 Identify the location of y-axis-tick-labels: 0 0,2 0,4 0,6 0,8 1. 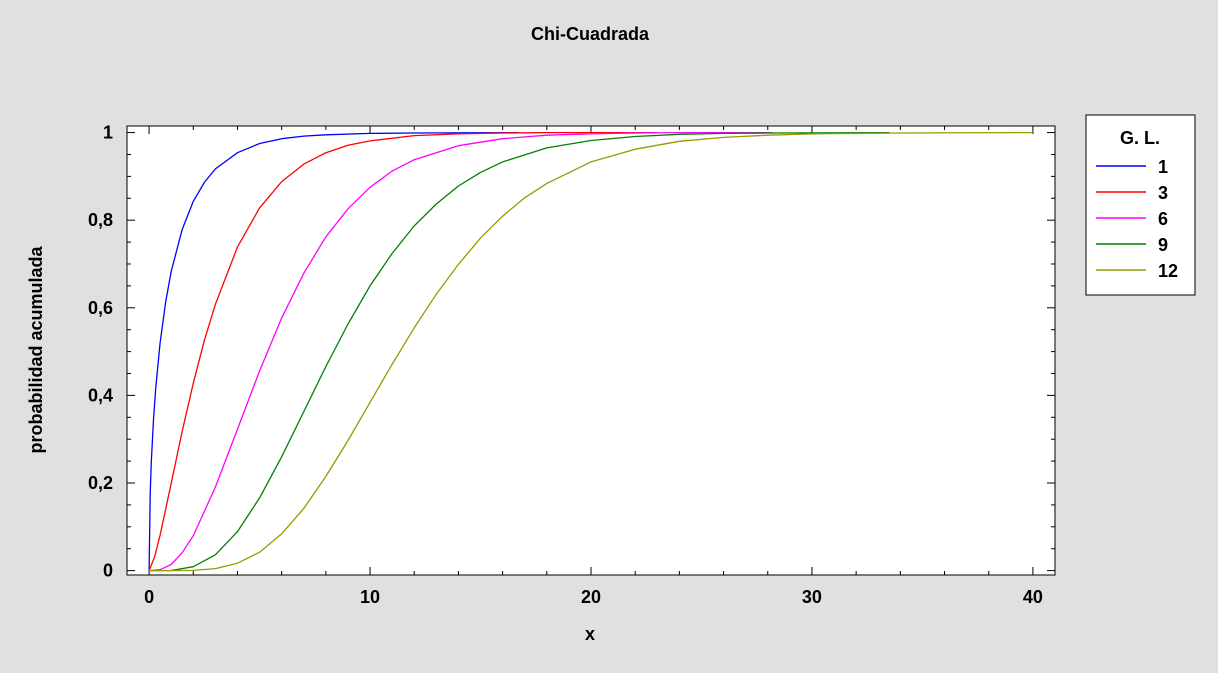
(100, 352).